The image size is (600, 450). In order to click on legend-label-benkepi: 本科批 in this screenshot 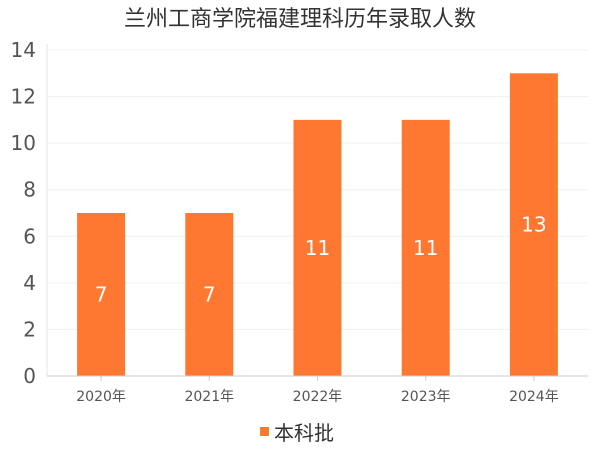, I will do `click(304, 433)`.